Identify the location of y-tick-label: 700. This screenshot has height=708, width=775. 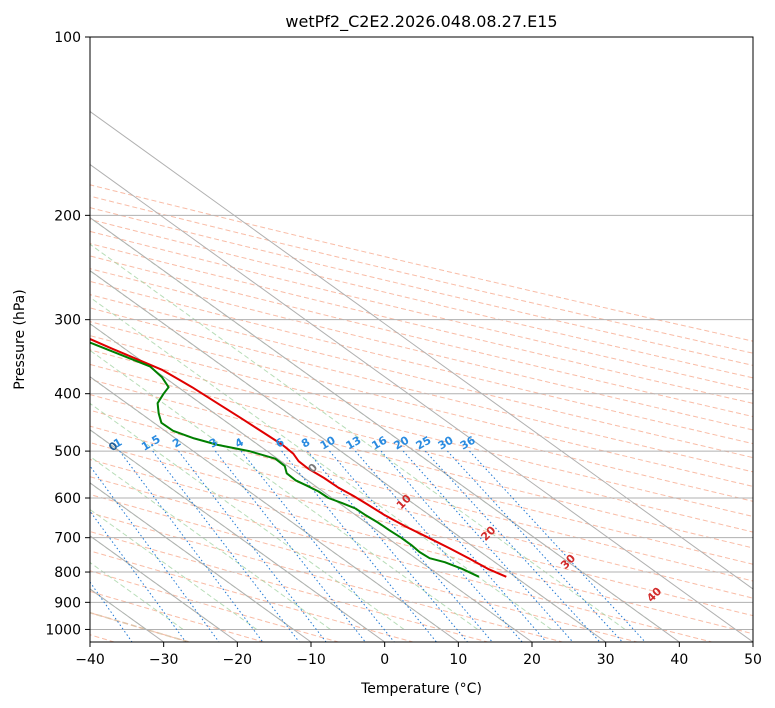
(67, 539).